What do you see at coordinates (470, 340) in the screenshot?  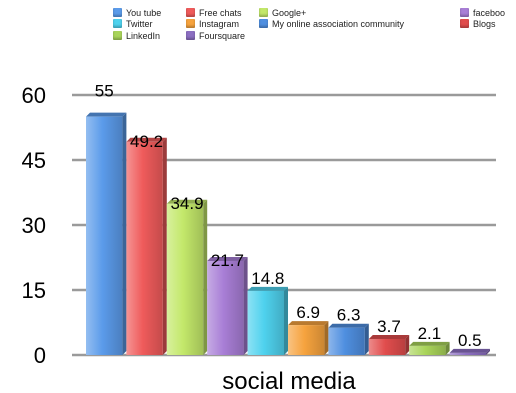 I see `data-label: 0.5` at bounding box center [470, 340].